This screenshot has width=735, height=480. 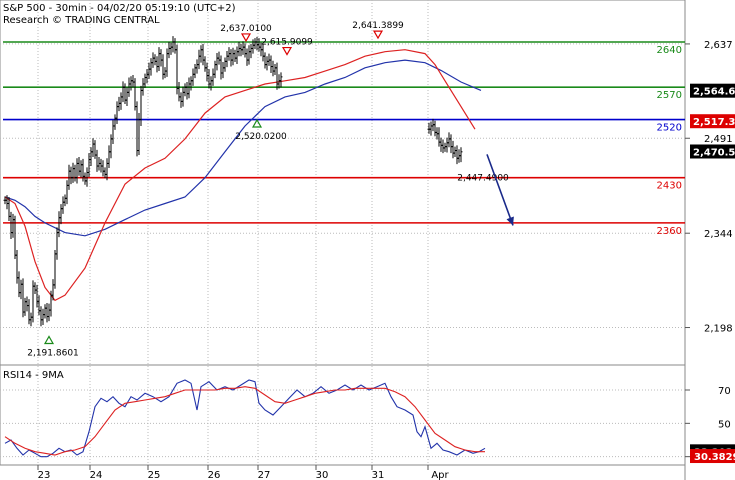 I want to click on price-axis-label: 2,491, so click(x=718, y=139).